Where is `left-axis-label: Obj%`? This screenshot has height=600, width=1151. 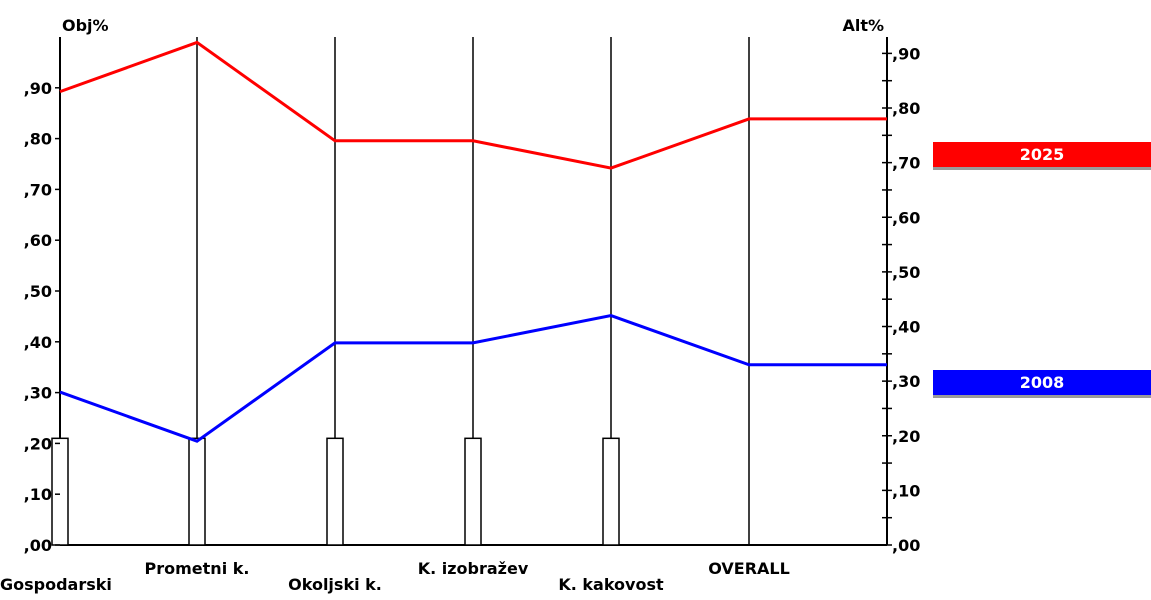
left-axis-label: Obj% is located at coordinates (85, 25).